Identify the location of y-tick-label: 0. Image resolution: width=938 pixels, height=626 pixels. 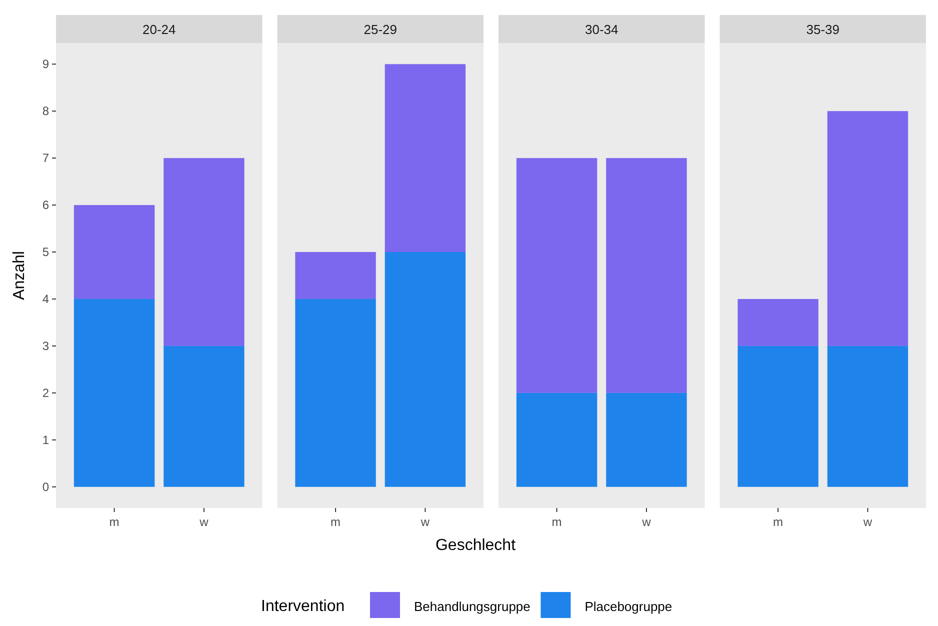
(46, 487).